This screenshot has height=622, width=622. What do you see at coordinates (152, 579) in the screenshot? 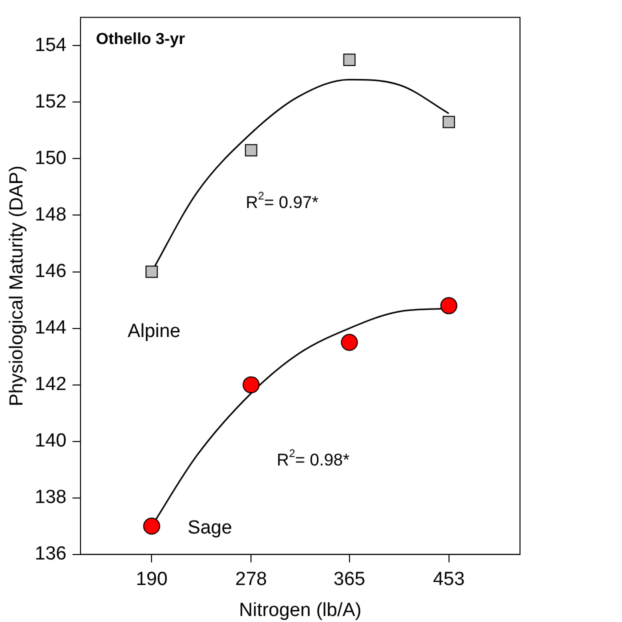
I see `x-tick-label: 190` at bounding box center [152, 579].